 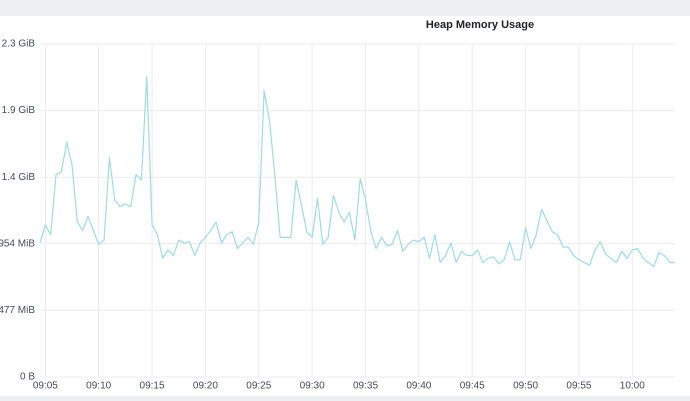 What do you see at coordinates (45, 386) in the screenshot?
I see `x-tick-label: 09:05` at bounding box center [45, 386].